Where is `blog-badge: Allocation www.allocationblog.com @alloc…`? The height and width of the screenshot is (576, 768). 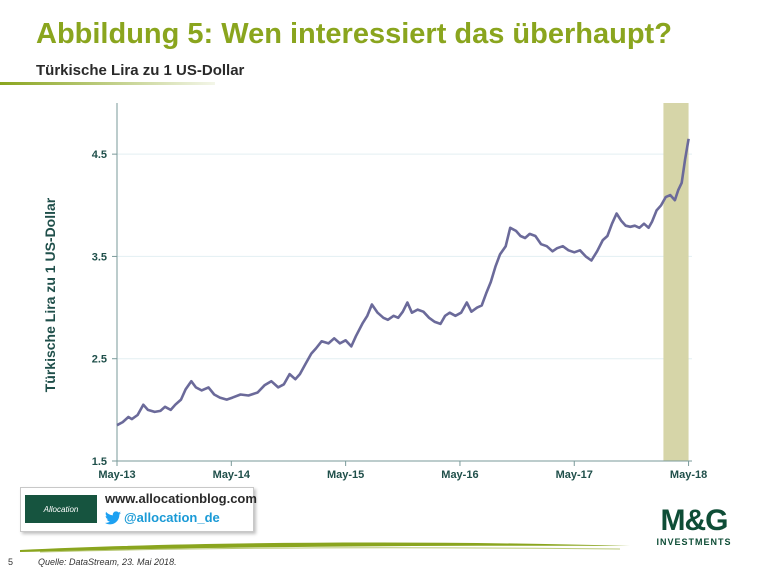
blog-badge: Allocation www.allocationblog.com @alloc… is located at coordinates (138, 509).